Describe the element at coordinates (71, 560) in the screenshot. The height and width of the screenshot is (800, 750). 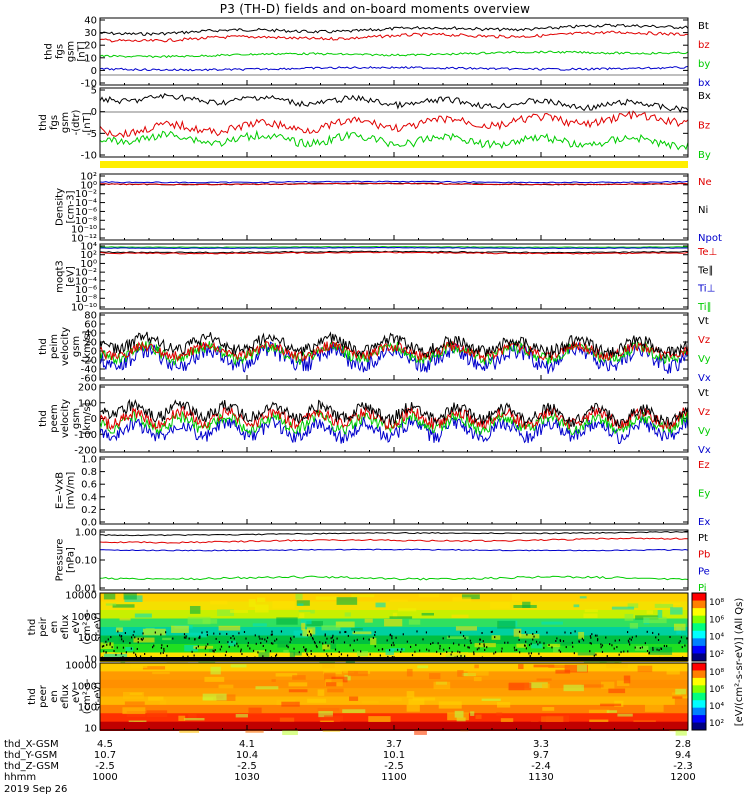
I see `ylabel-line: [nPa]` at that location.